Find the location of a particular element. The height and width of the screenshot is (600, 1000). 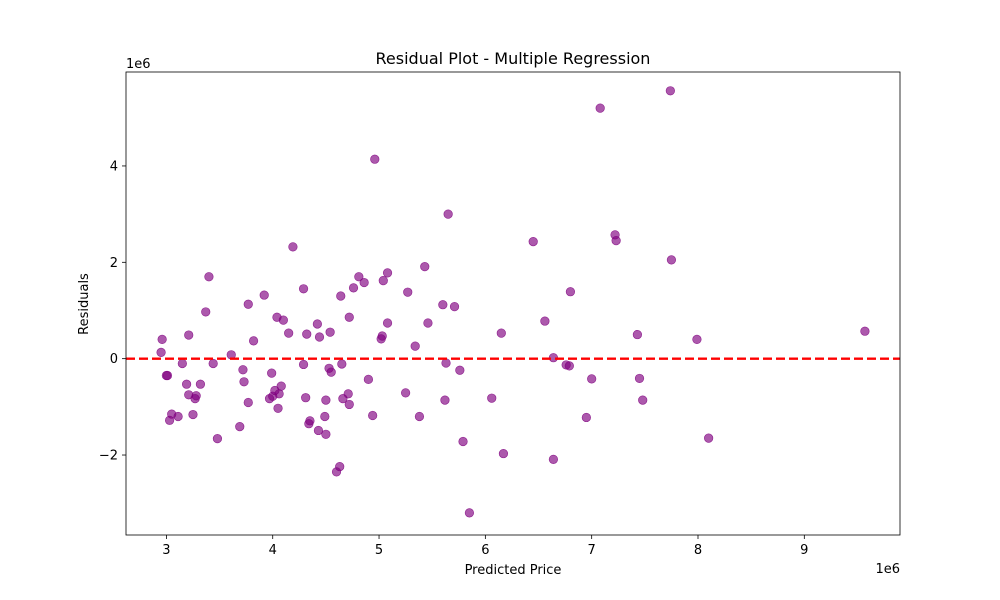

x-tick-label: 3 is located at coordinates (166, 550).